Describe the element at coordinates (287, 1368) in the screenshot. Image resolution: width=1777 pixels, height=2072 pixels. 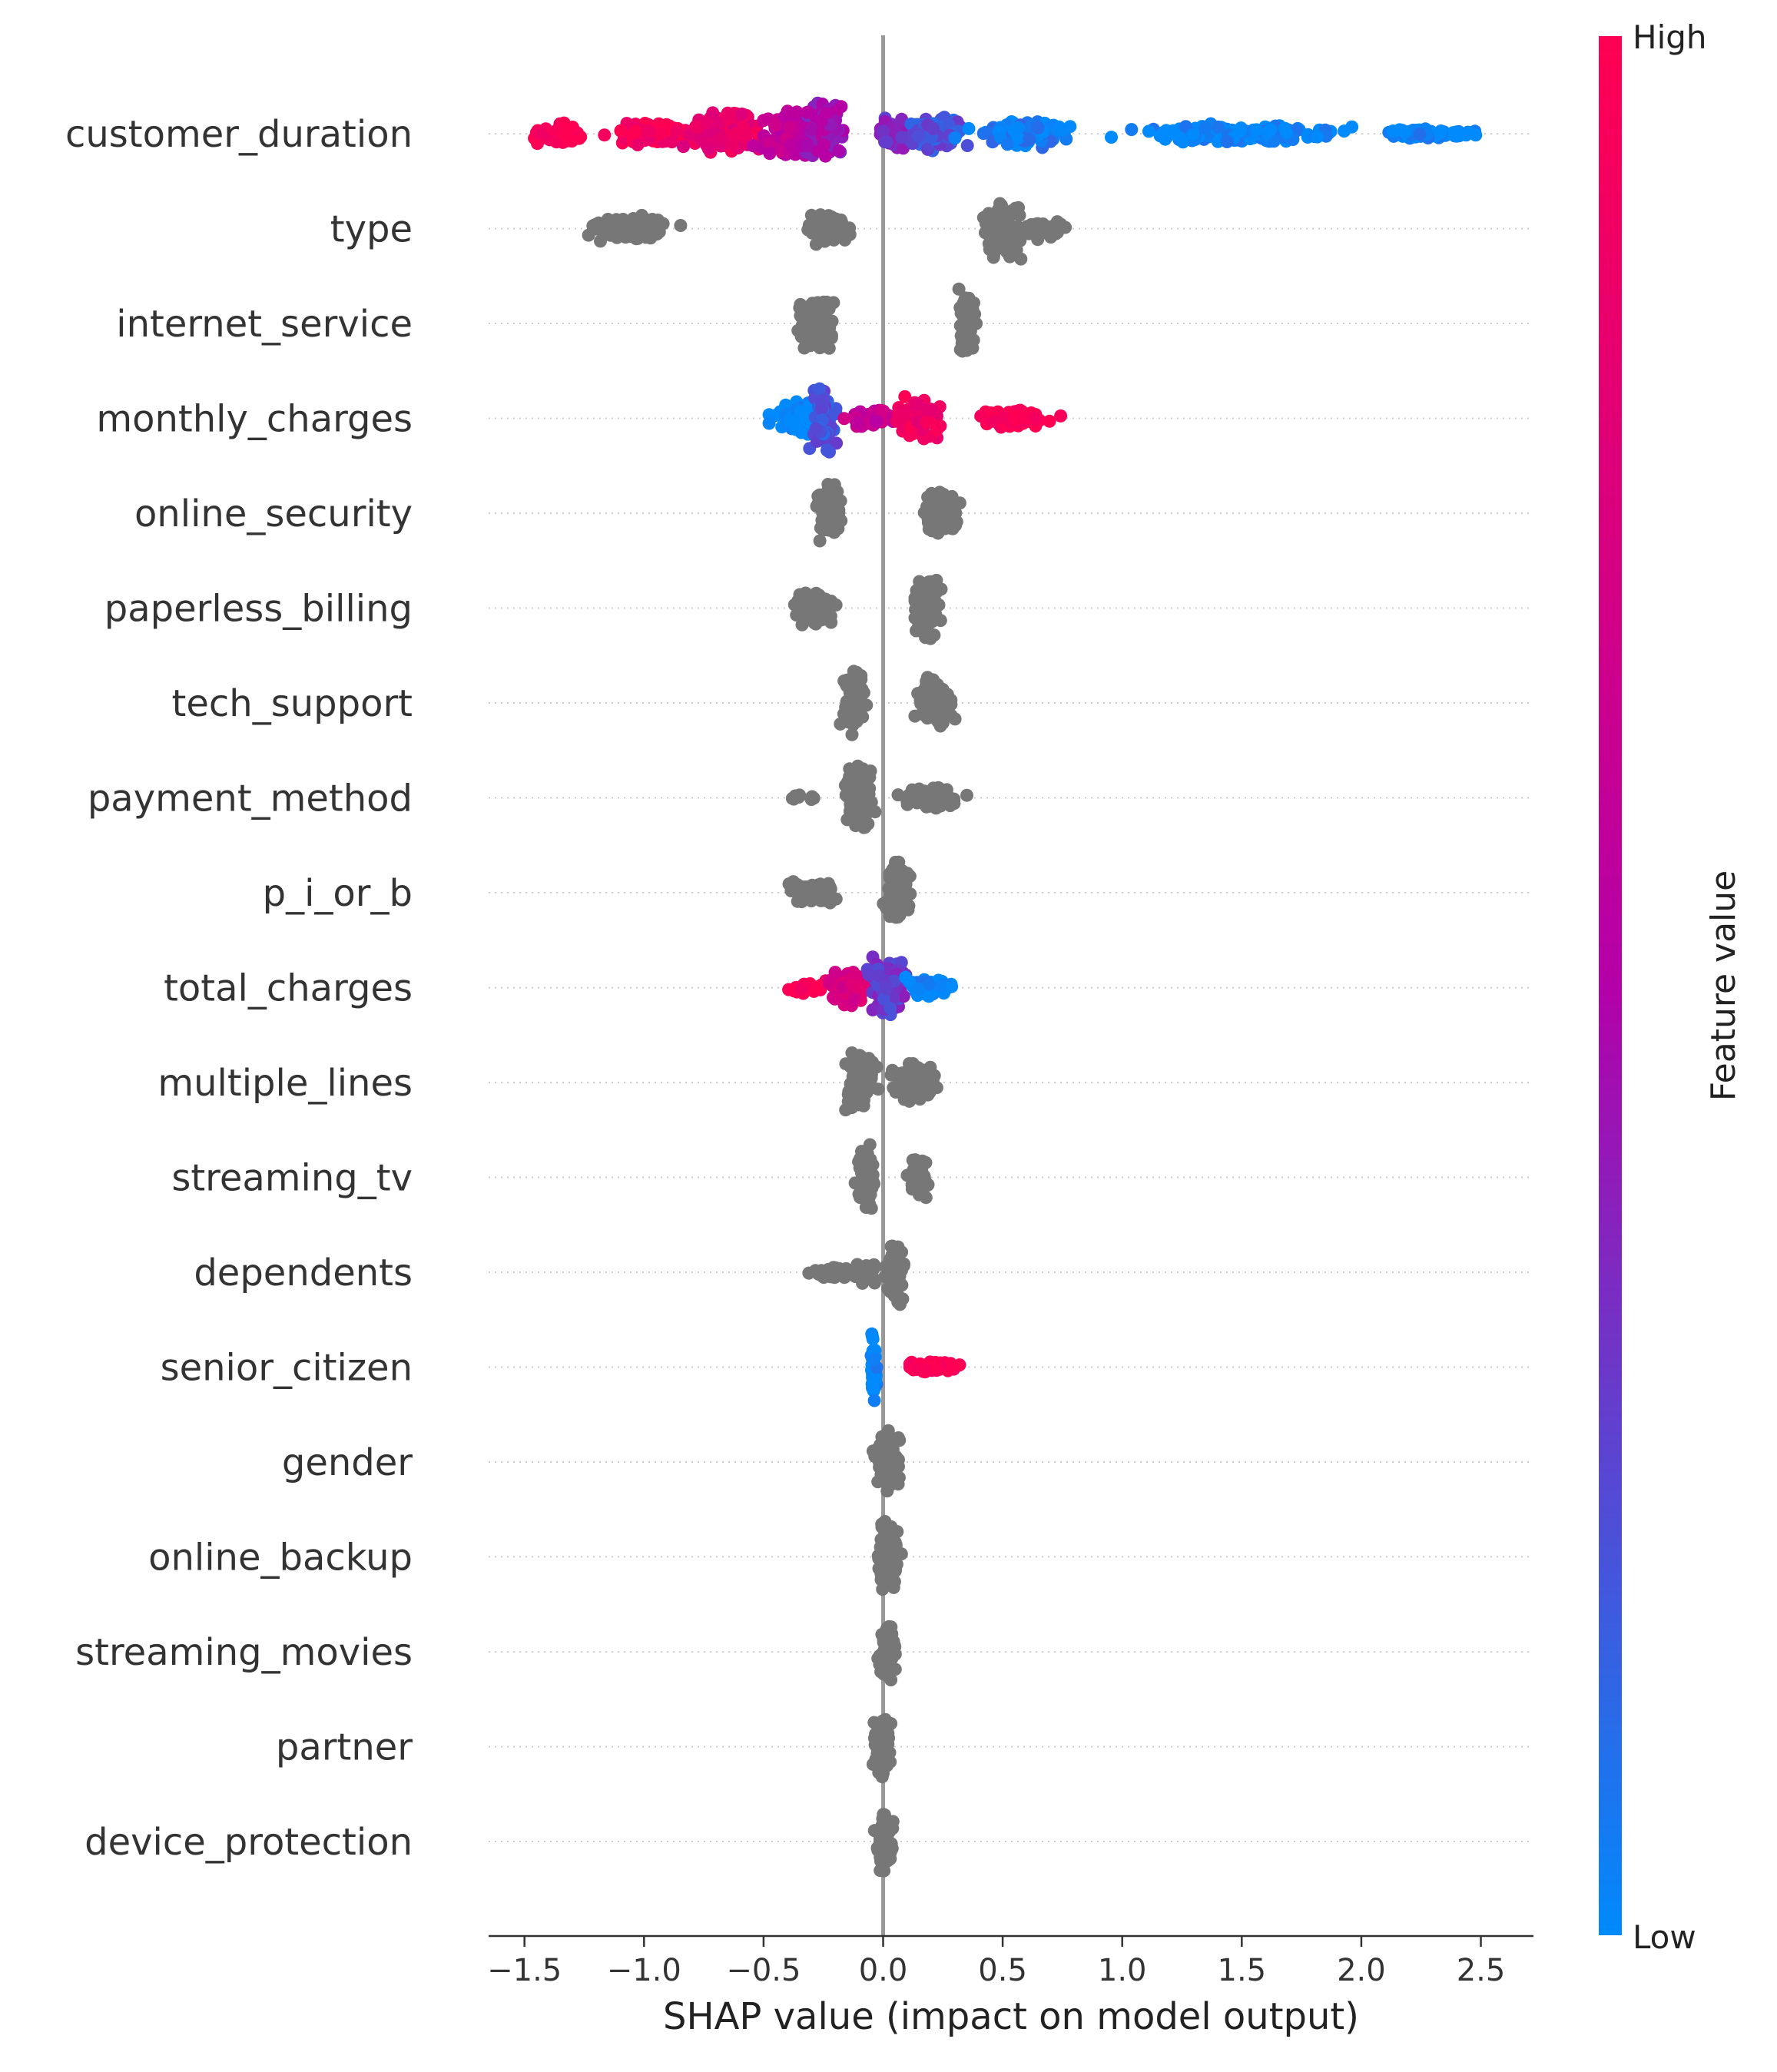
I see `feature-label: senior_citizen` at that location.